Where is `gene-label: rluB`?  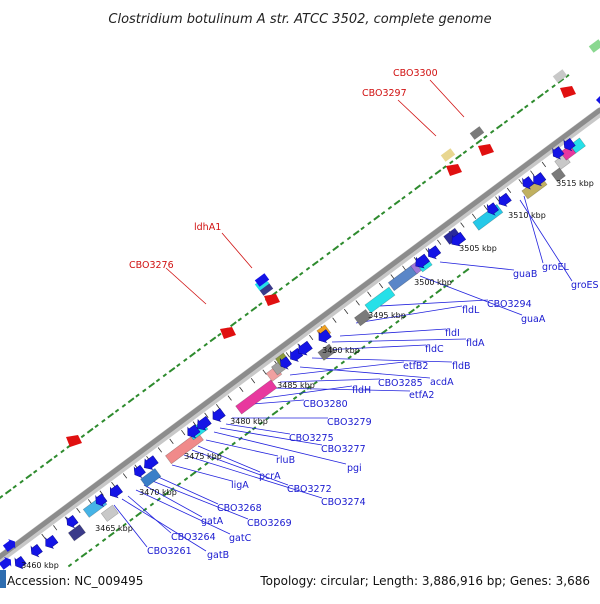 gene-label: rluB is located at coordinates (285, 460).